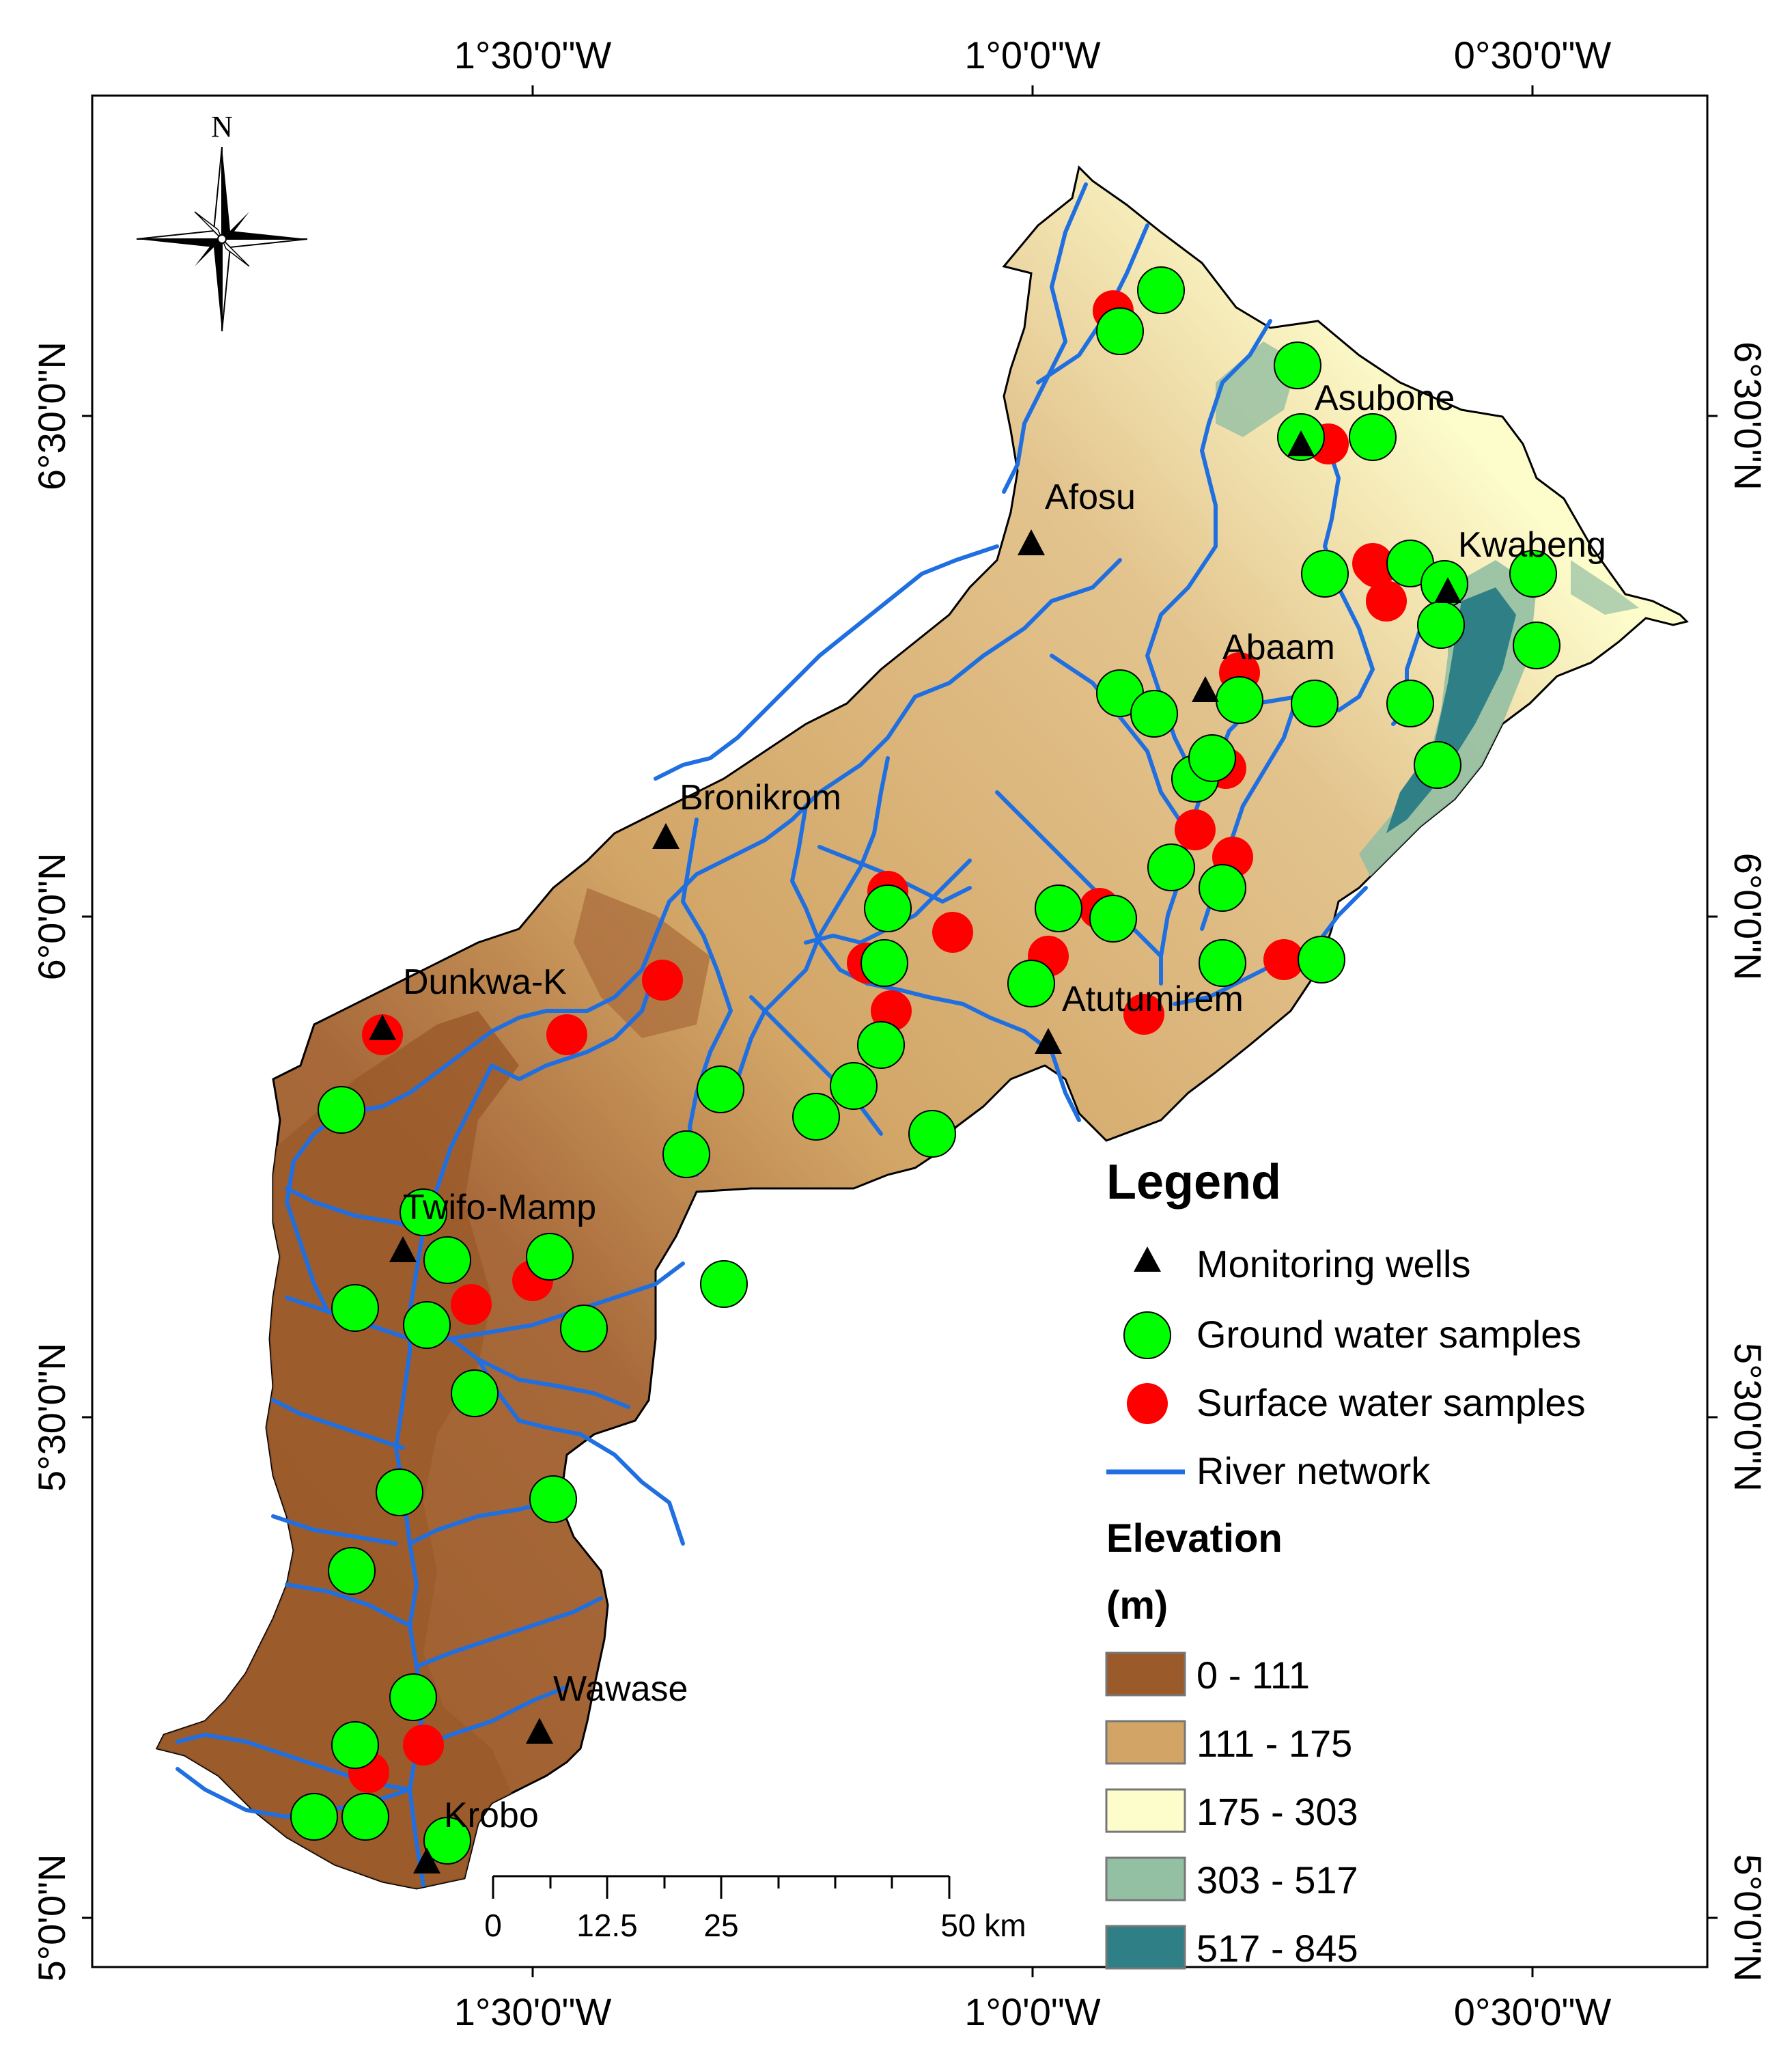 This screenshot has height=2049, width=1792. Describe the element at coordinates (1385, 398) in the screenshot. I see `place-label-asubone: Asubone` at that location.